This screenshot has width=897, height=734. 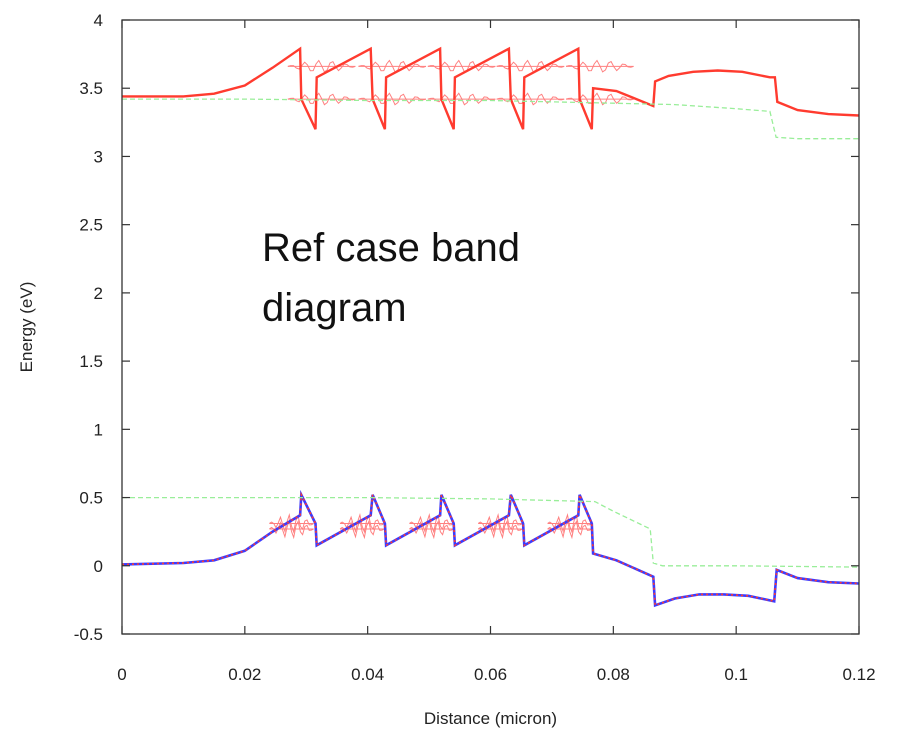 I want to click on y-tick-label: 2, so click(x=98, y=293).